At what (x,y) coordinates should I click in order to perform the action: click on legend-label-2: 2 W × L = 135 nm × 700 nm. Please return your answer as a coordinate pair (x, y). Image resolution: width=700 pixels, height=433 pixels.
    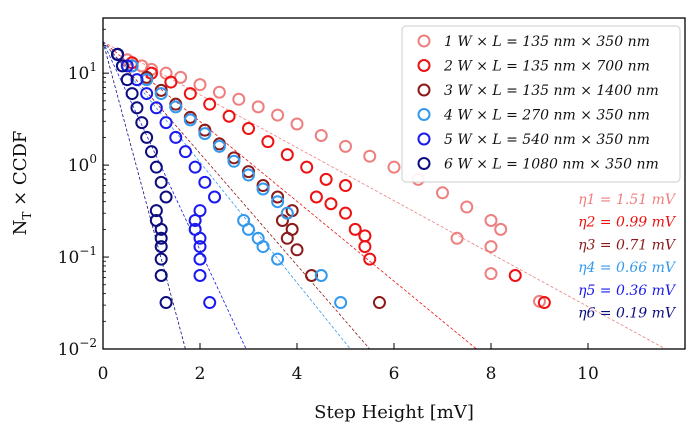
    Looking at the image, I should click on (546, 67).